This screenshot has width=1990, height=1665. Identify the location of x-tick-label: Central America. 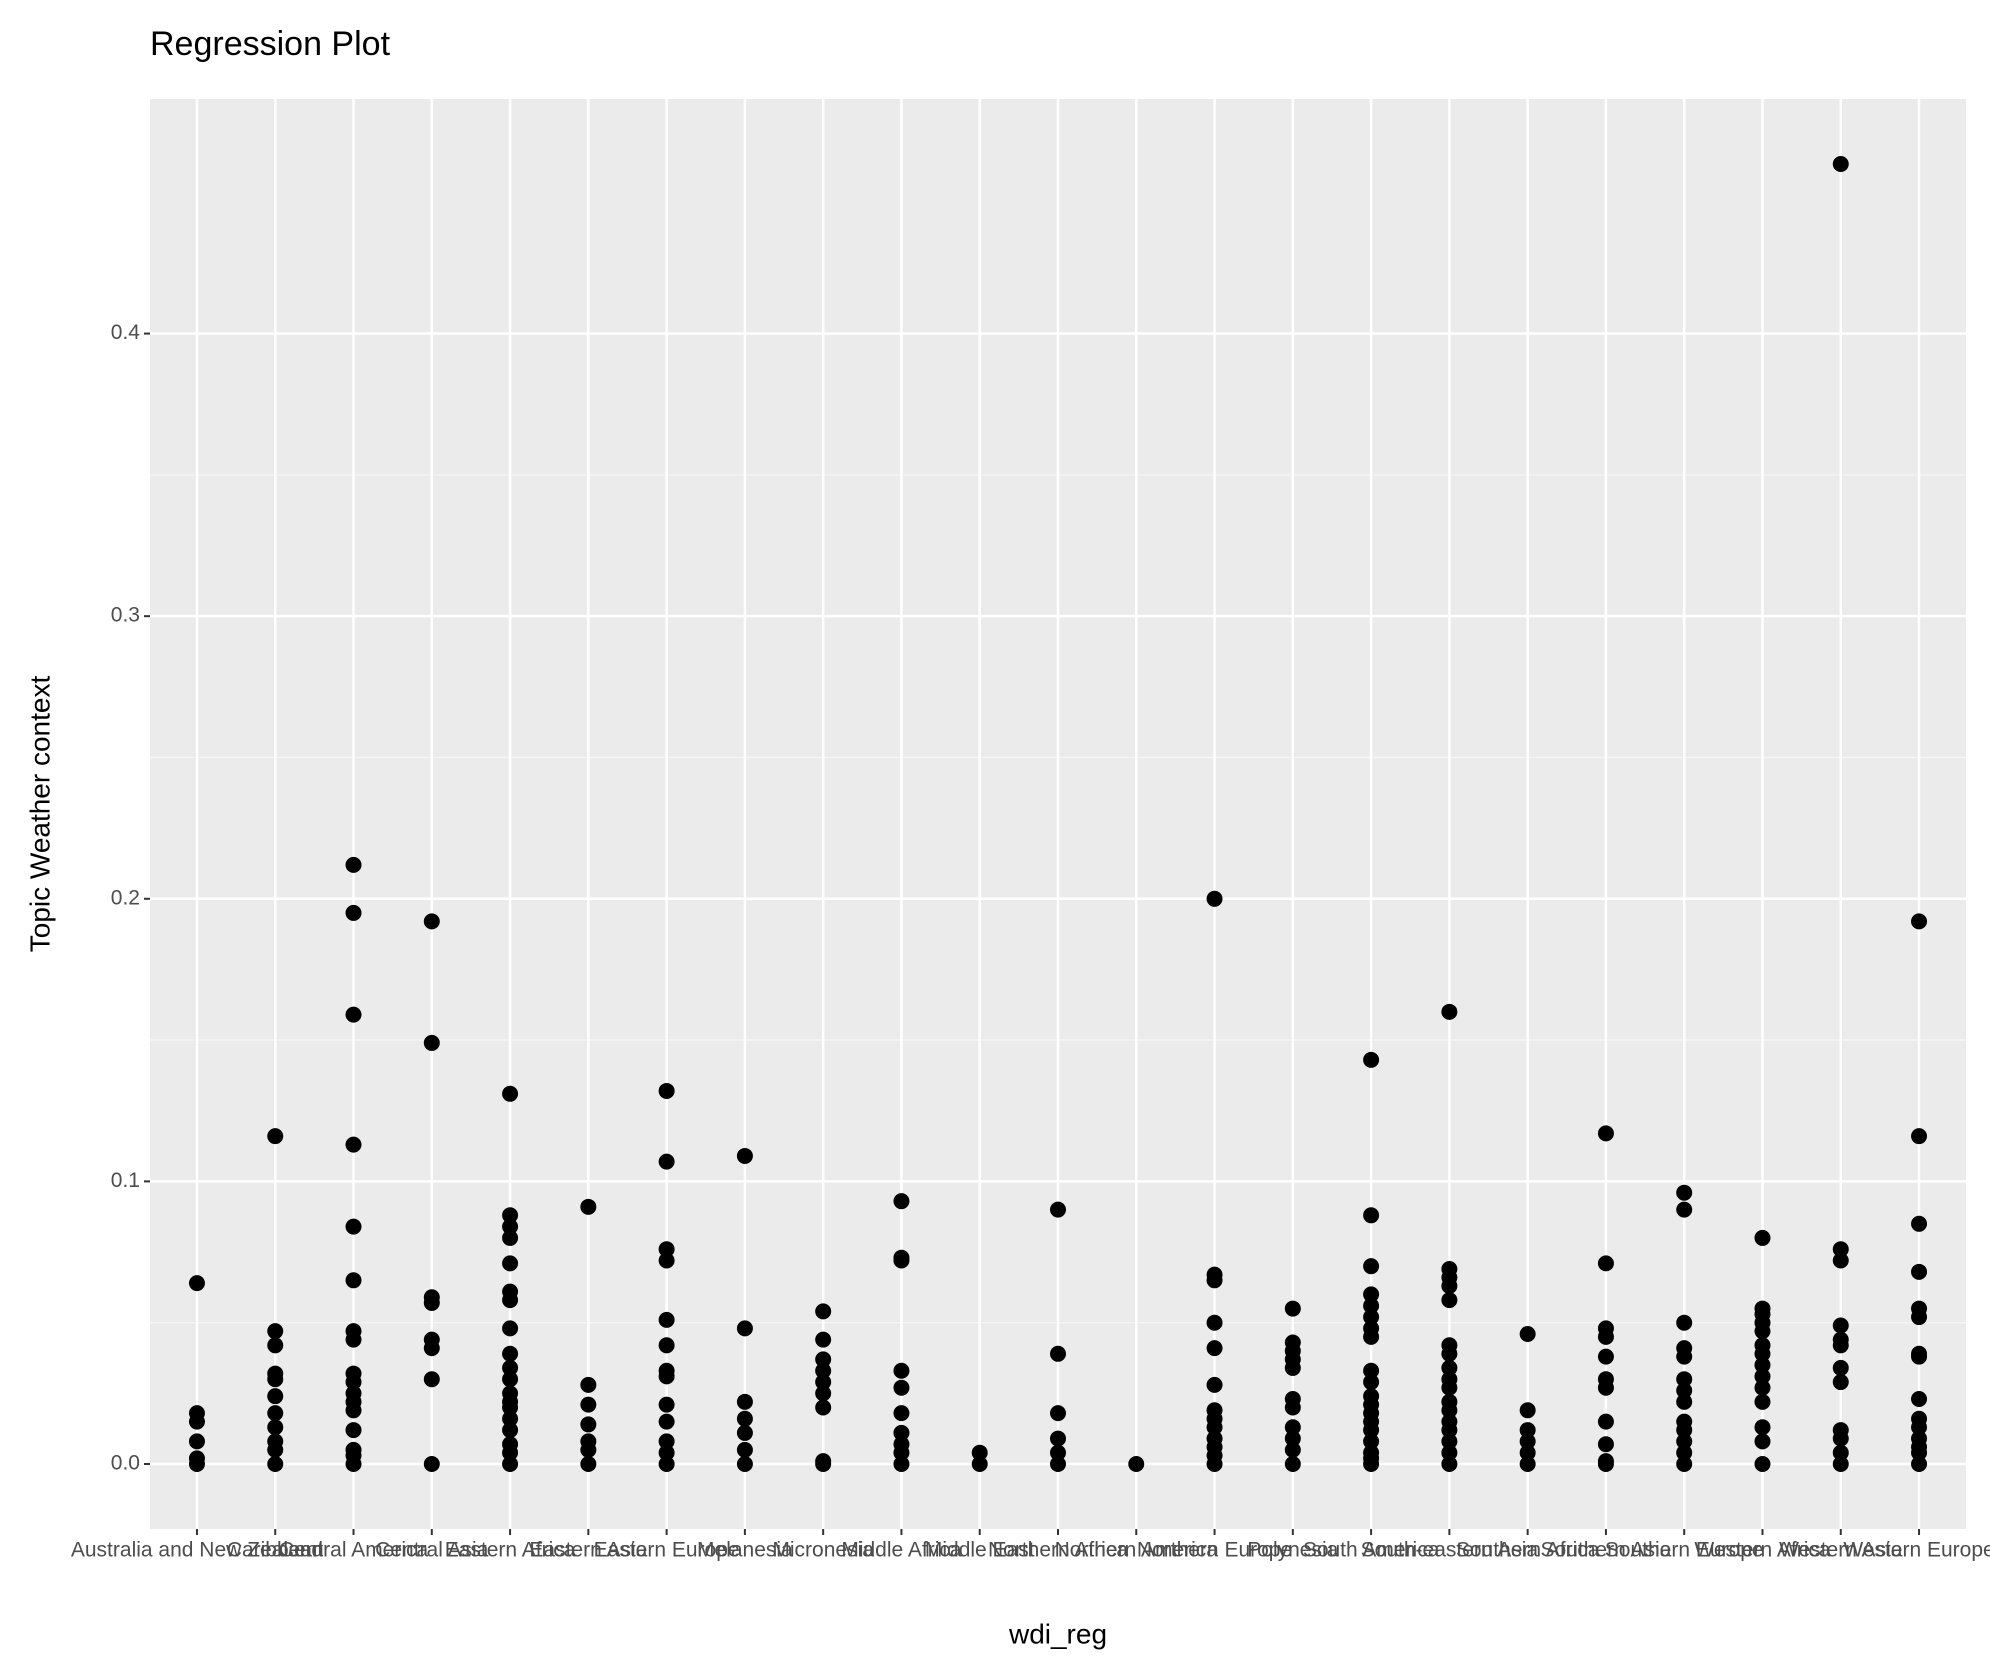
(354, 1550).